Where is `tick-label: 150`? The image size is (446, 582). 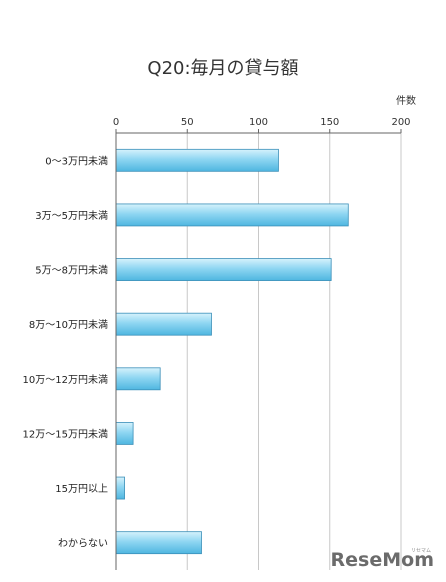 tick-label: 150 is located at coordinates (329, 122).